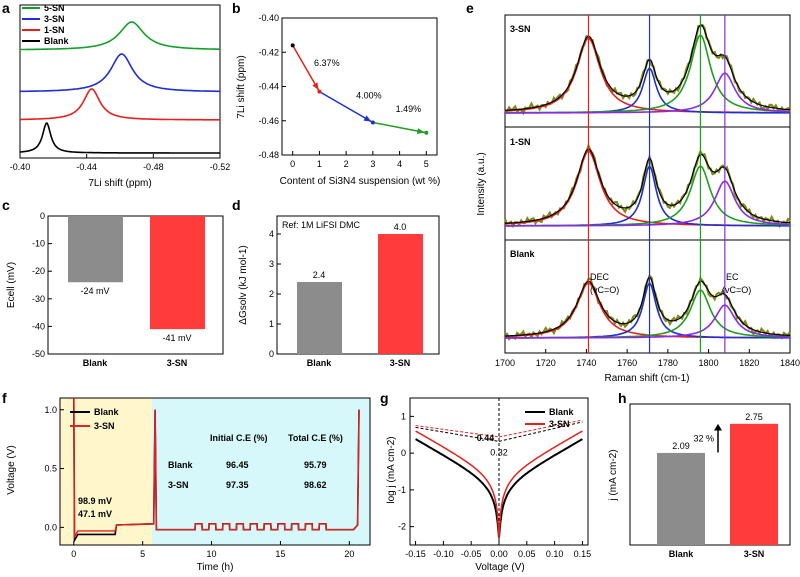 Image resolution: width=800 pixels, height=577 pixels. I want to click on panel-f-xtick-label: 15, so click(280, 554).